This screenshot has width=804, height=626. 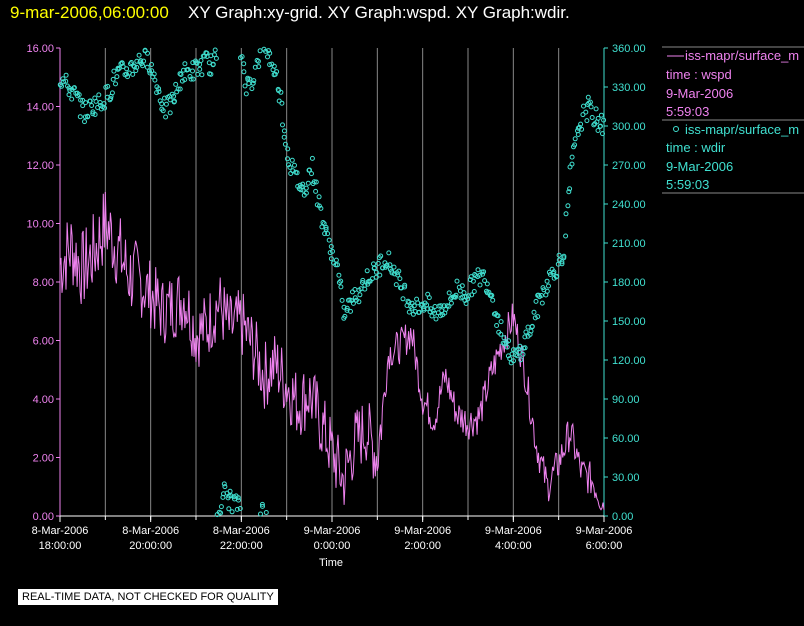 I want to click on left-tick-label: 10.00, so click(x=40, y=225).